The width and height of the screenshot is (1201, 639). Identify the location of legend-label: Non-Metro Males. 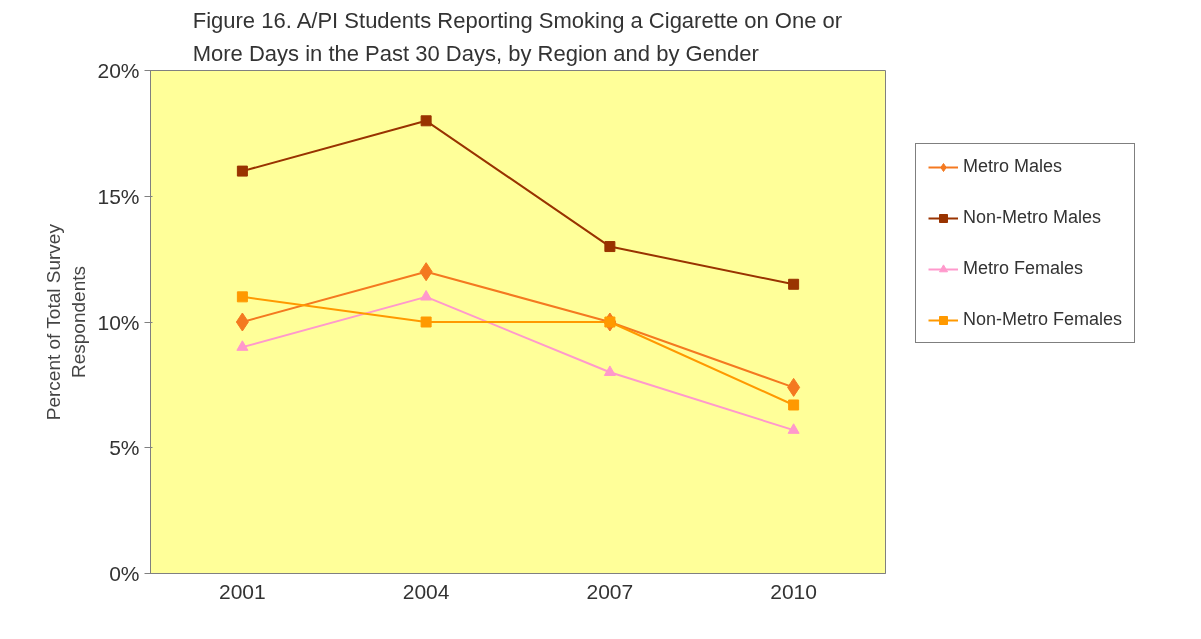
(1032, 217).